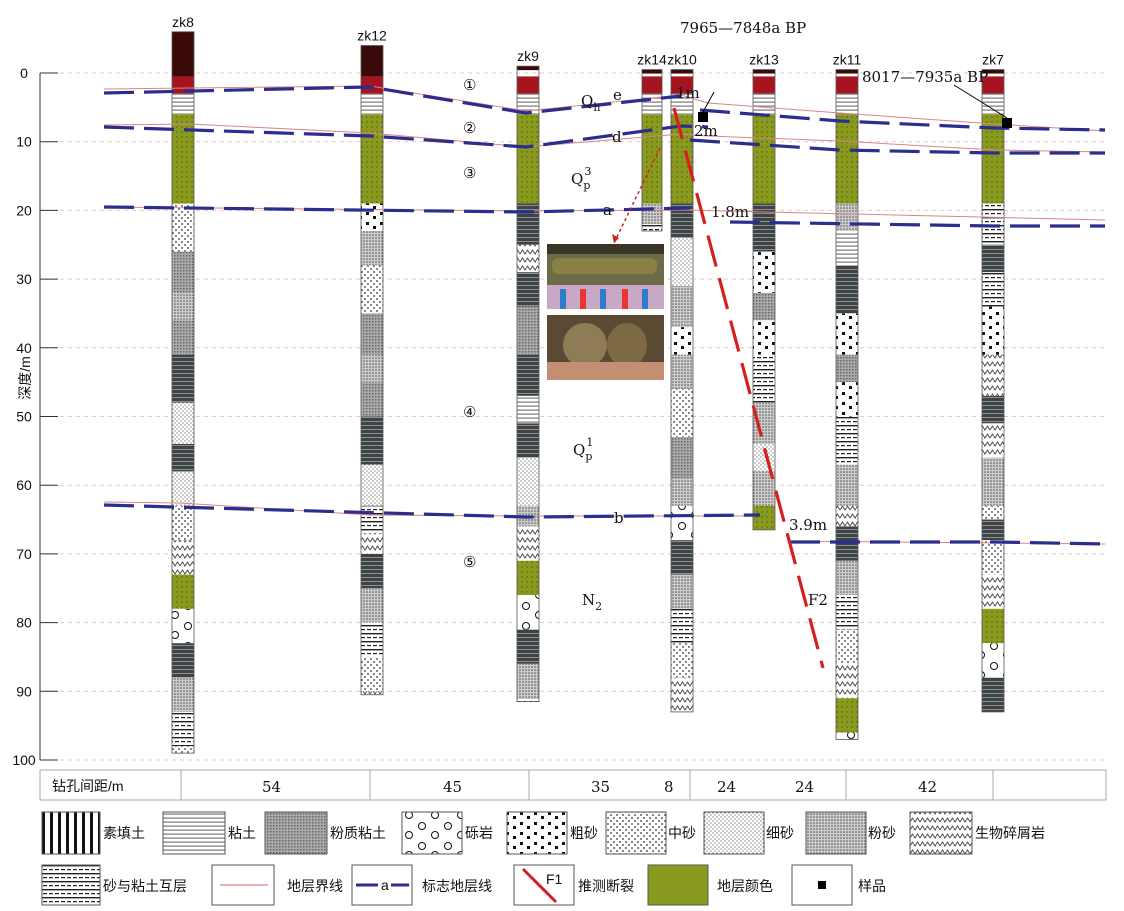 This screenshot has width=1124, height=911. I want to click on stratum-3-number: ③, so click(469, 173).